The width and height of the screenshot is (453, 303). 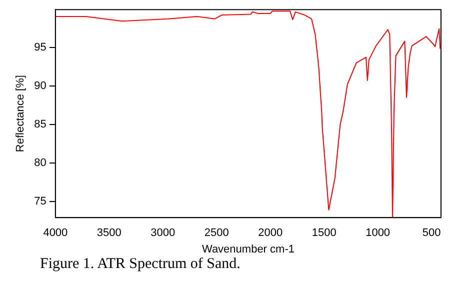 I want to click on y-tick-label: 95, so click(x=40, y=47).